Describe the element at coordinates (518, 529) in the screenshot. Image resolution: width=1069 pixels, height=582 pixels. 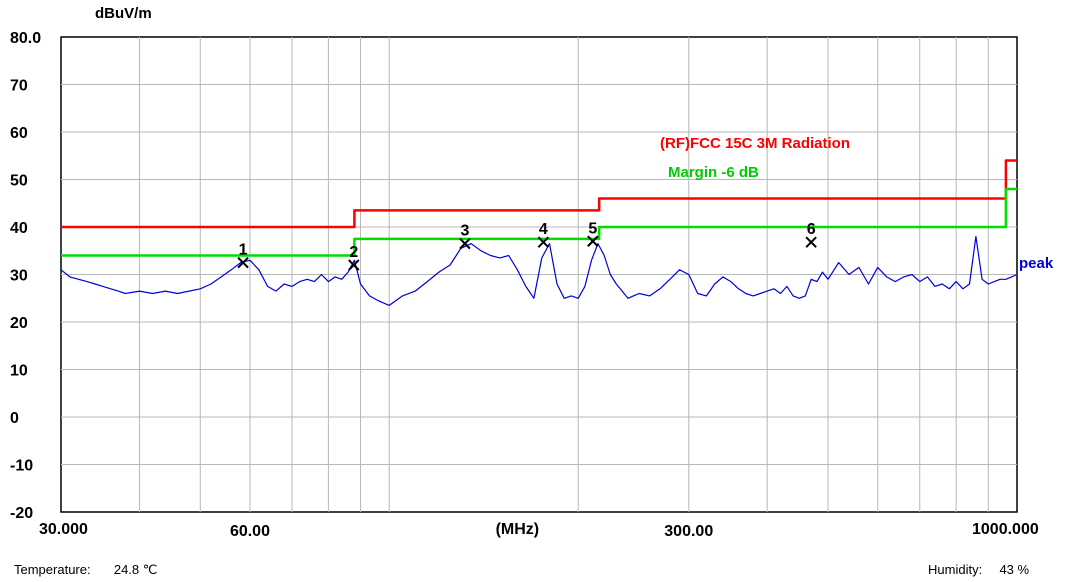
I see `x-tick-label: (MHz)` at that location.